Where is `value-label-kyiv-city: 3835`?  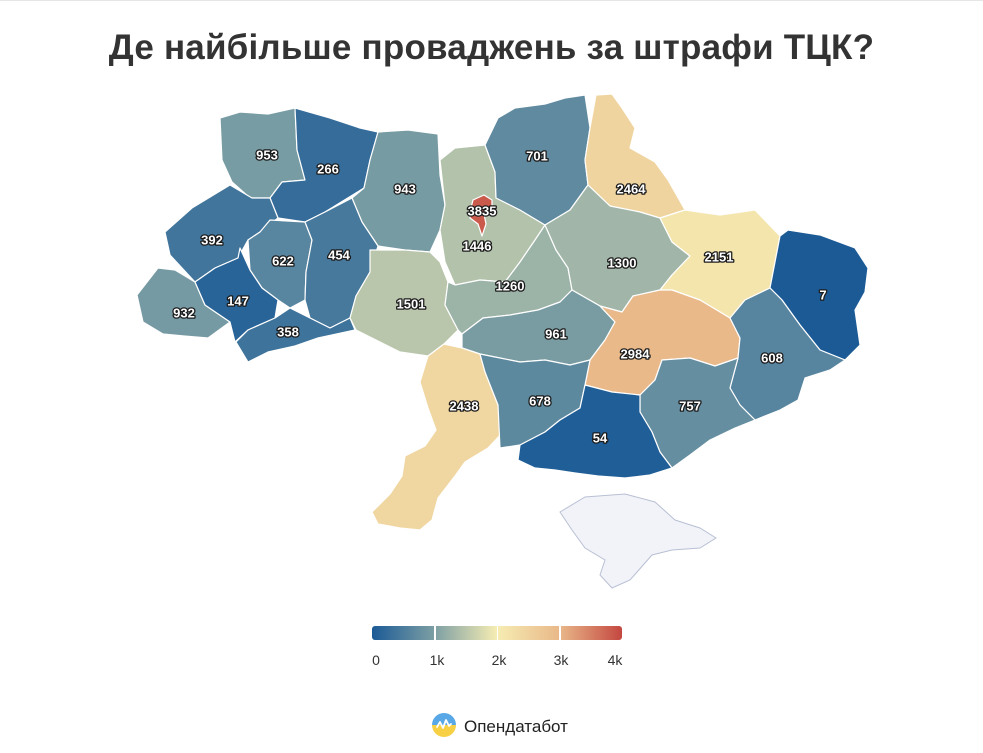 value-label-kyiv-city: 3835 is located at coordinates (482, 210).